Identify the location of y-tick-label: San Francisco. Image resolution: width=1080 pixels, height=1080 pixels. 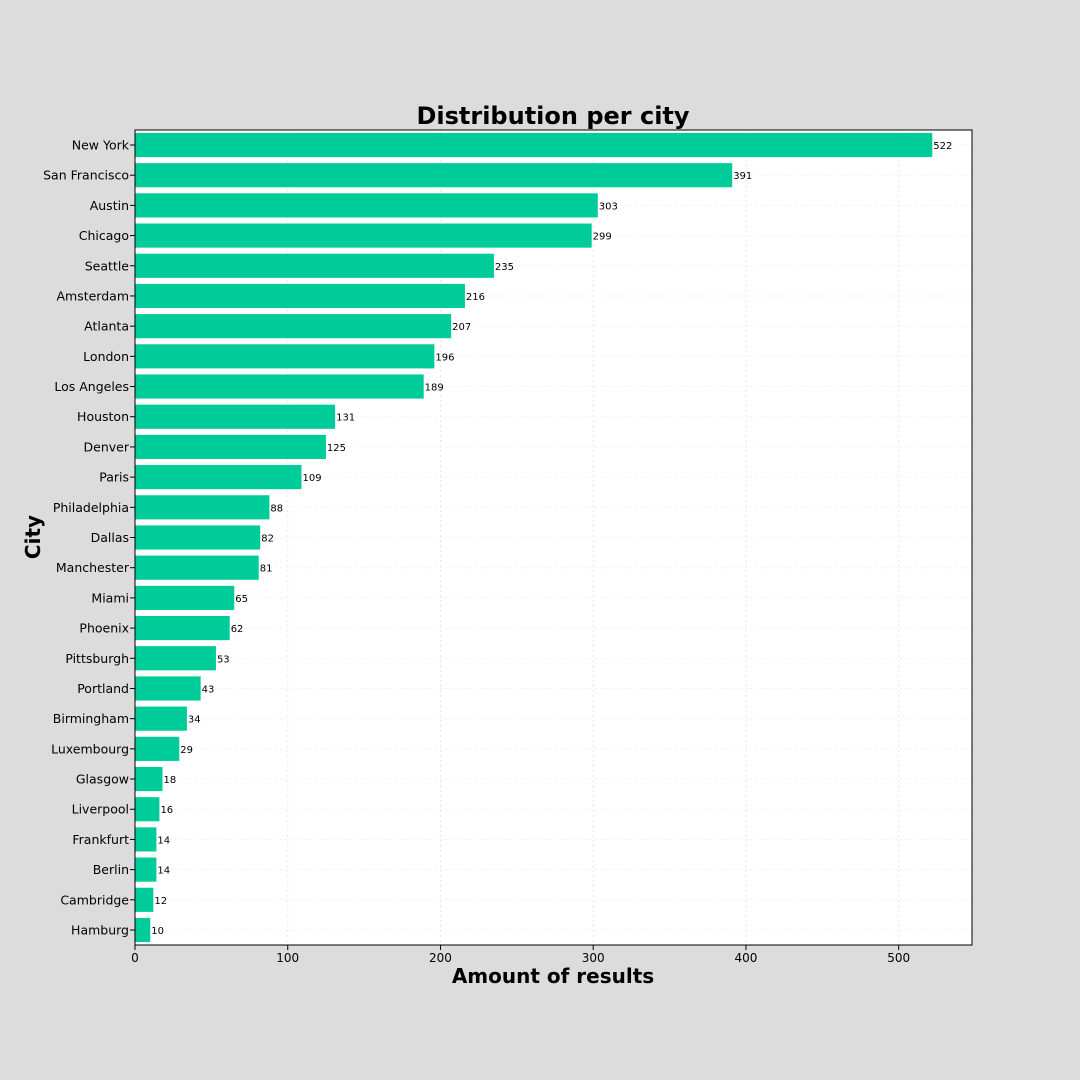
(86, 175).